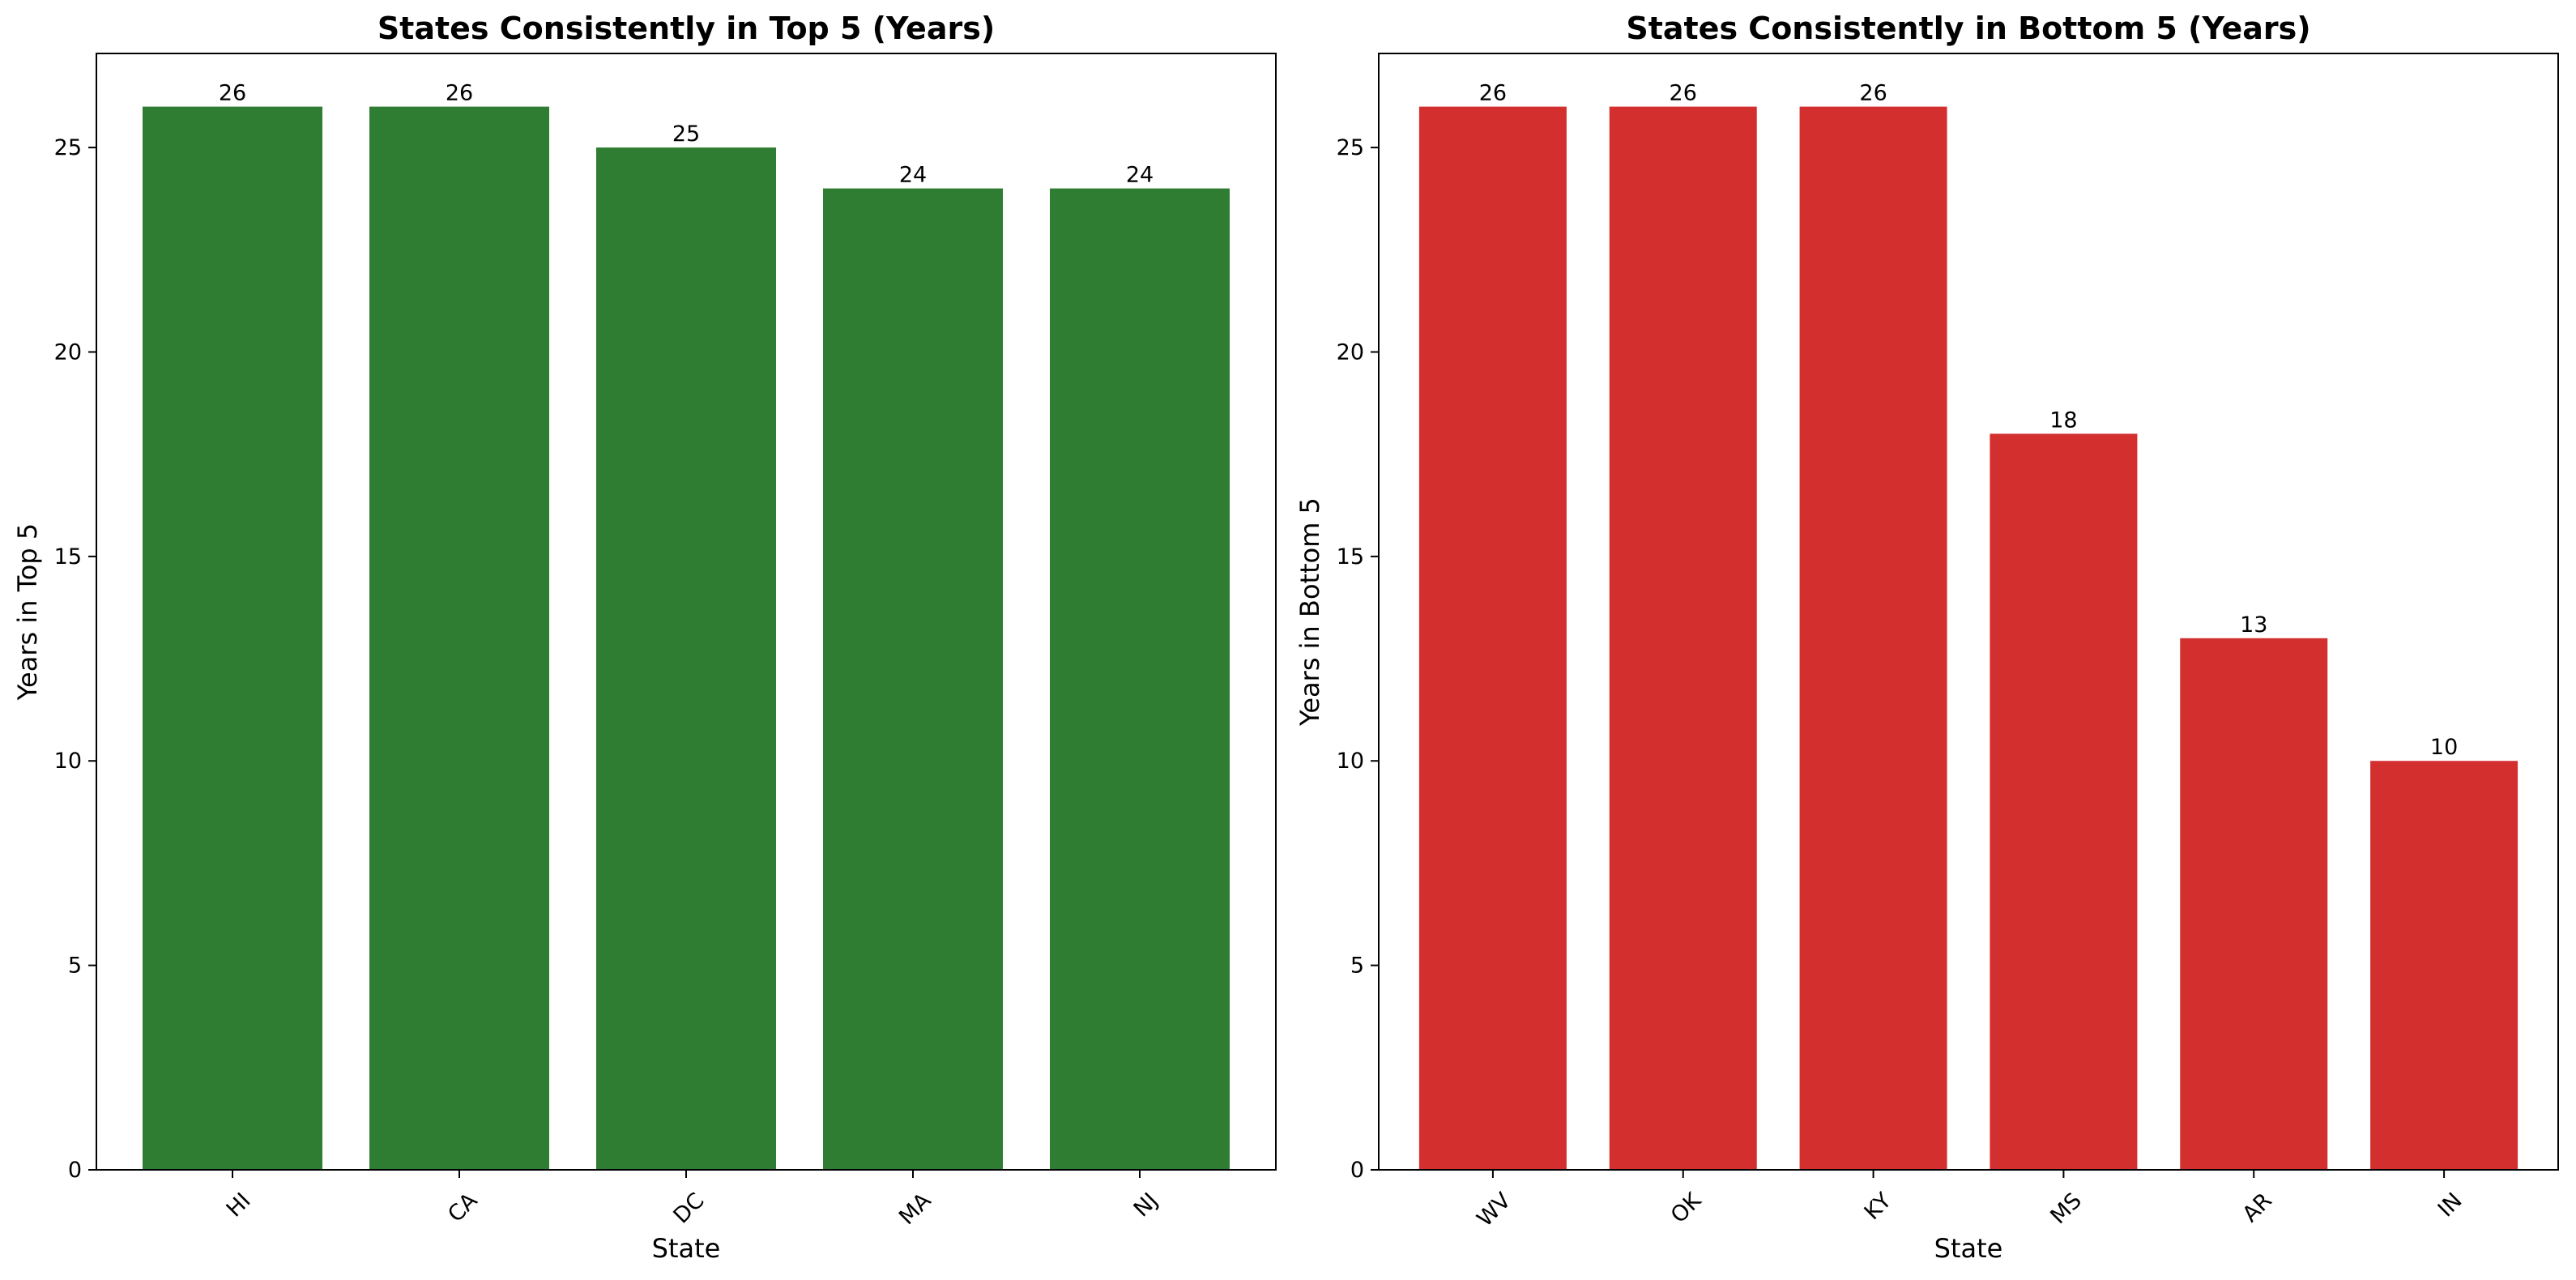 The width and height of the screenshot is (2576, 1280). I want to click on top5-chart-title: States Consistently in Top 5 (Years), so click(686, 28).